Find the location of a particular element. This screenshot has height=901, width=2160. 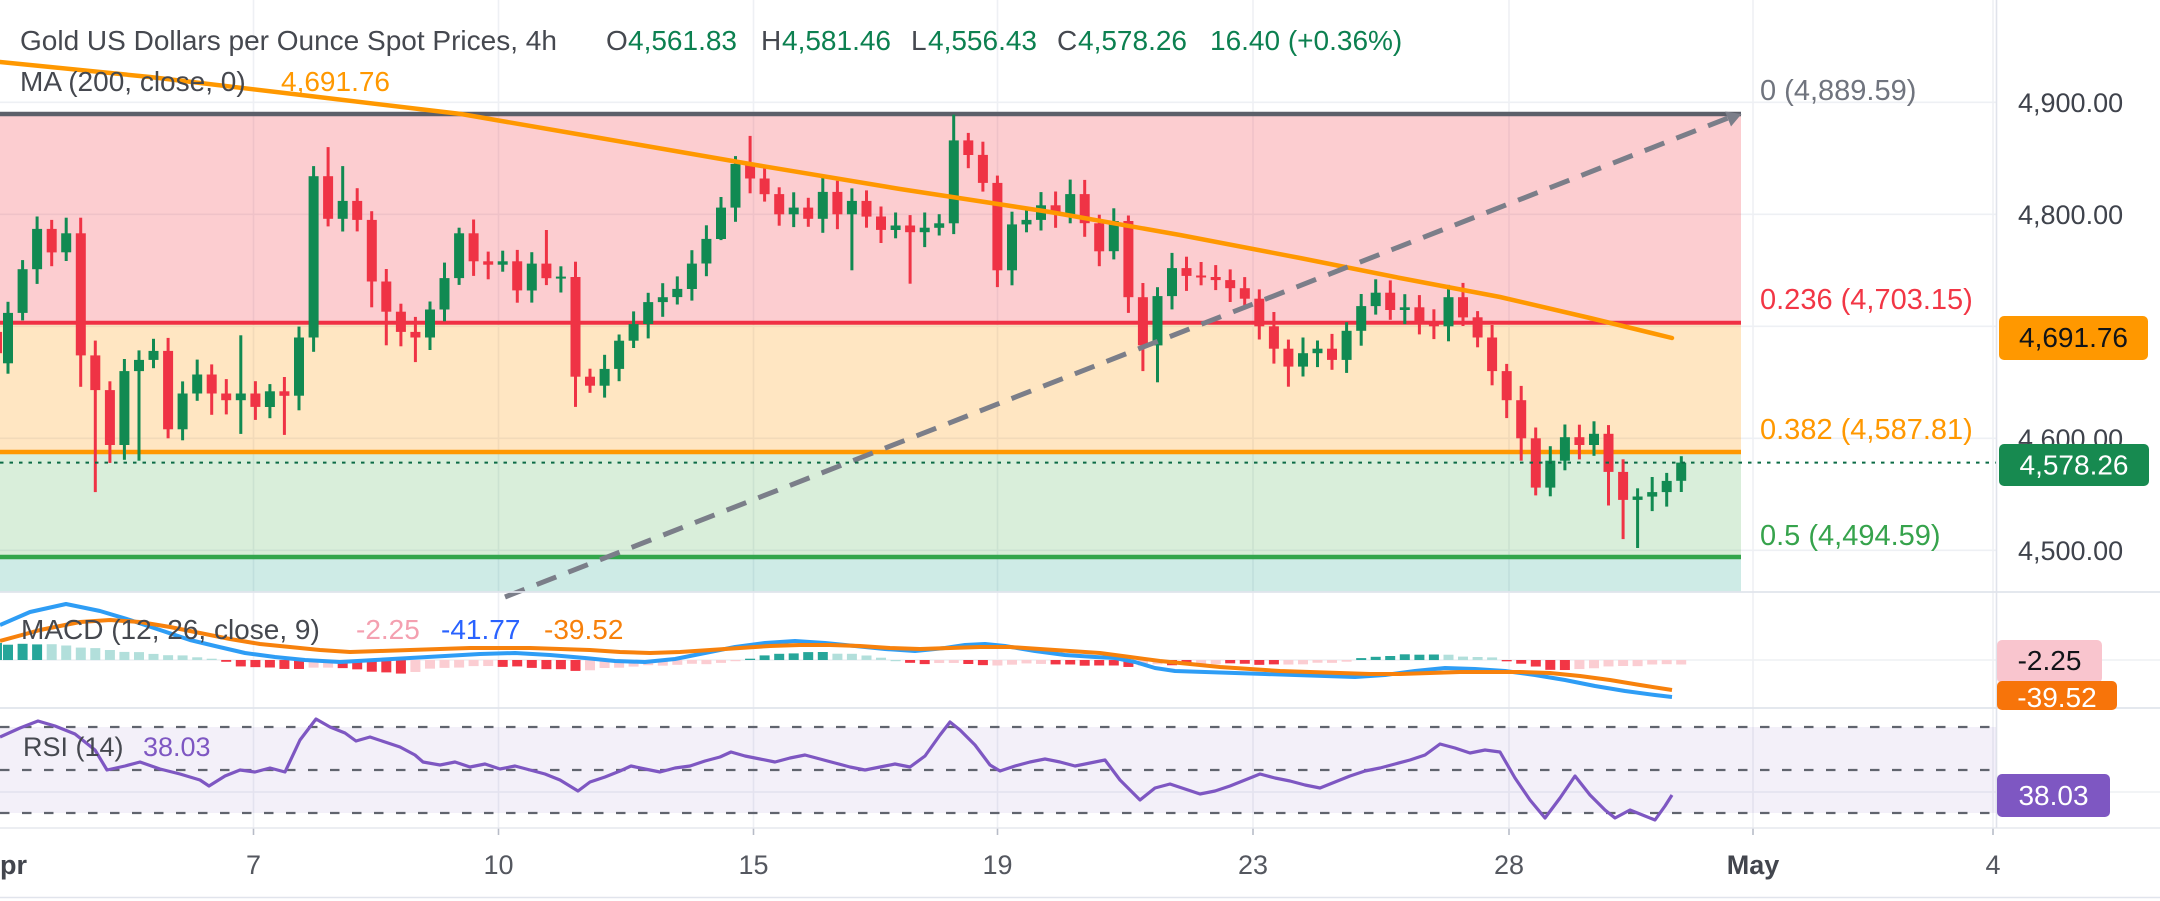

svg-text: 28 is located at coordinates (1509, 865).